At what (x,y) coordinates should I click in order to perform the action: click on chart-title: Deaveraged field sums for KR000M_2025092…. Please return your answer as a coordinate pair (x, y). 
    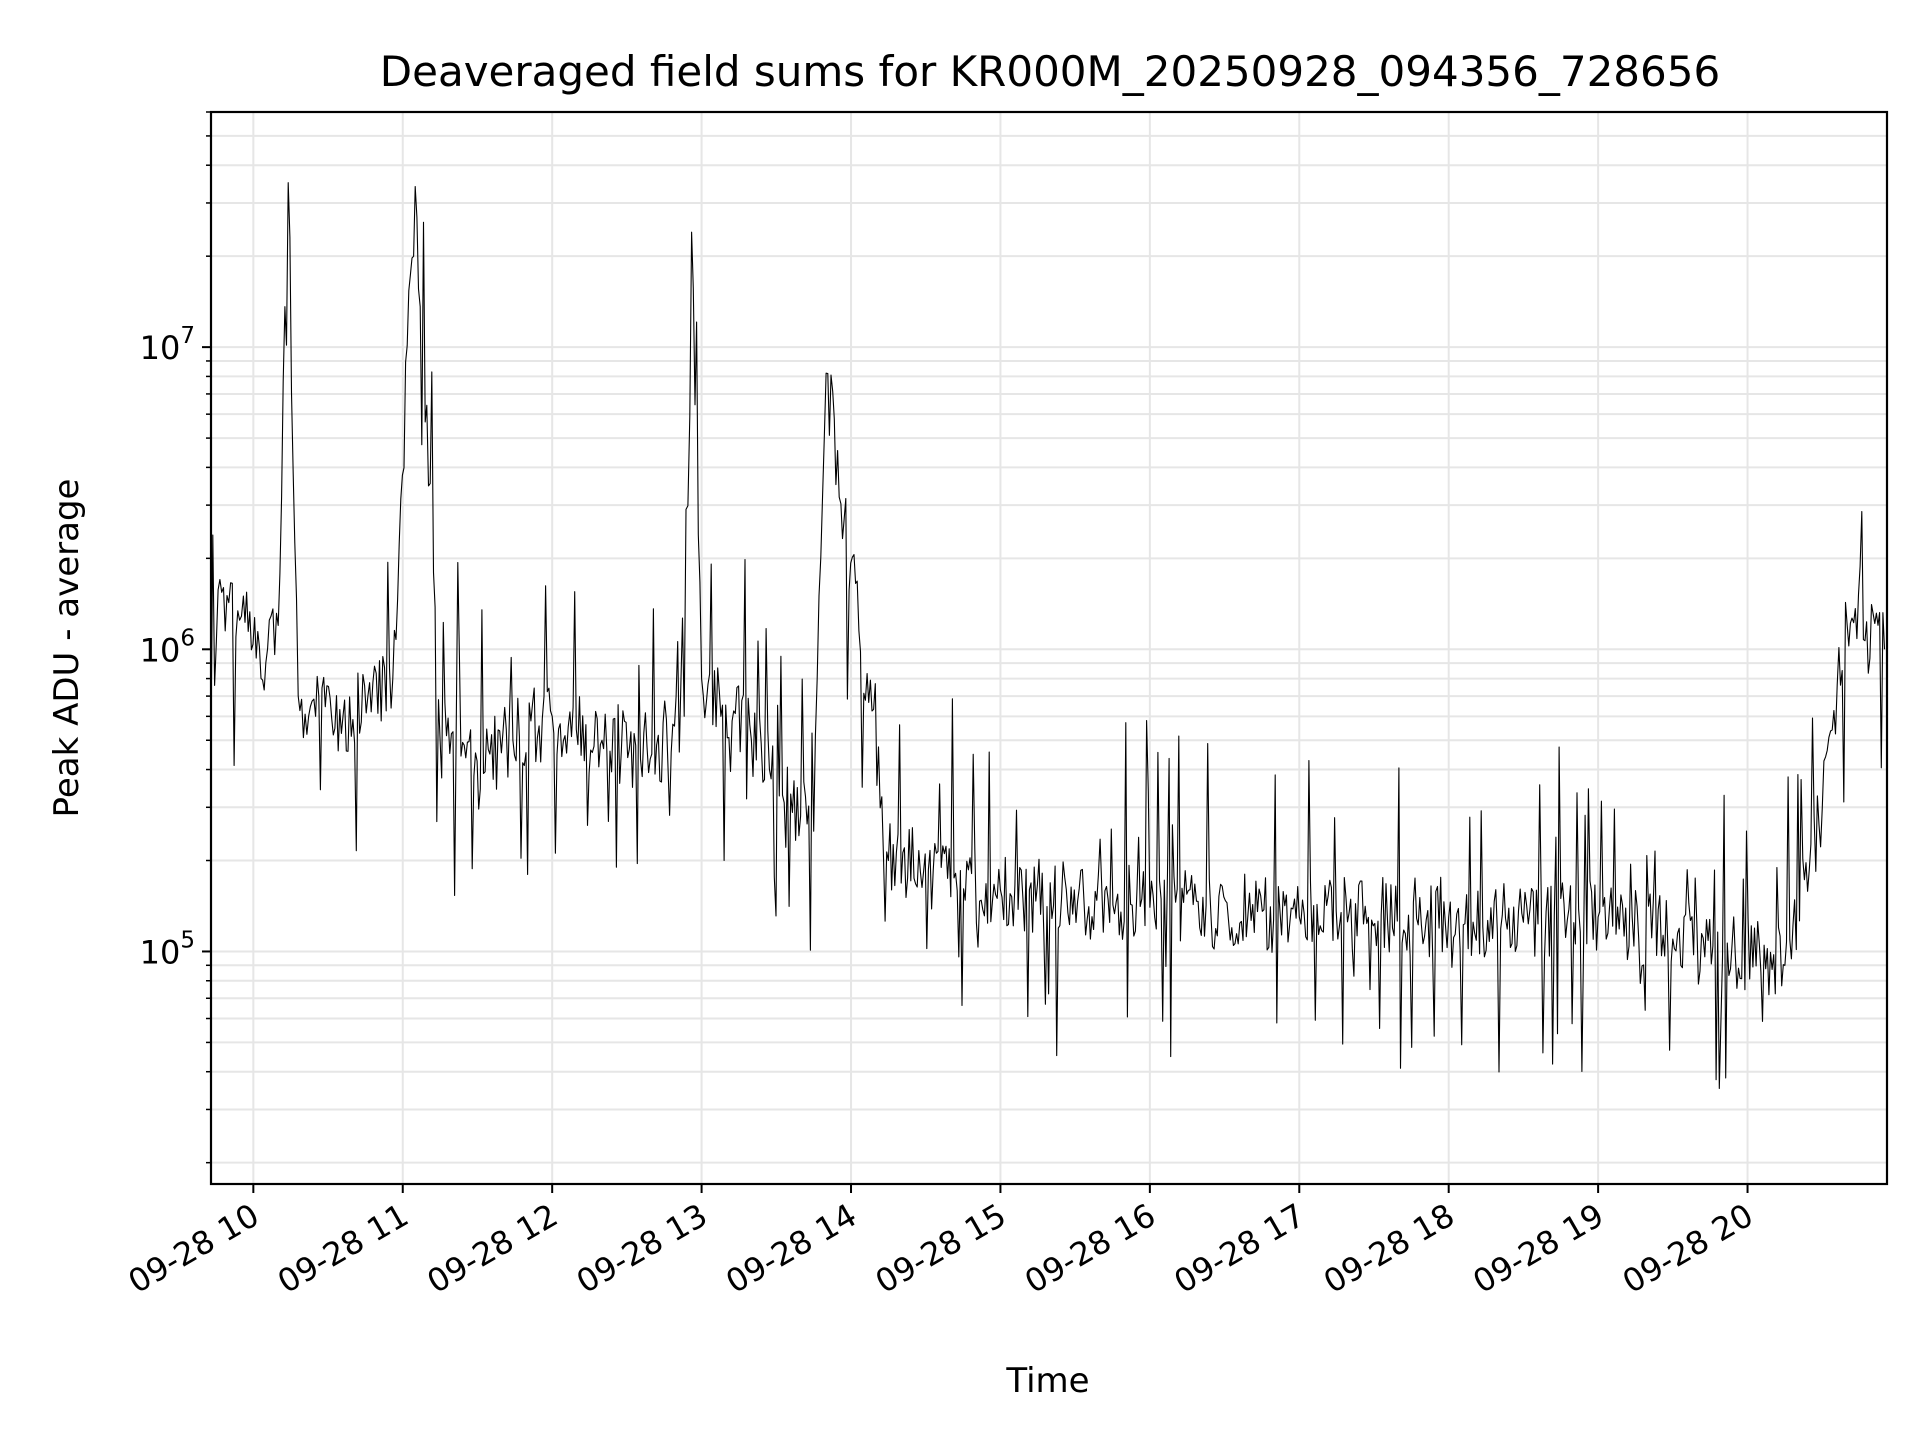
    Looking at the image, I should click on (1050, 71).